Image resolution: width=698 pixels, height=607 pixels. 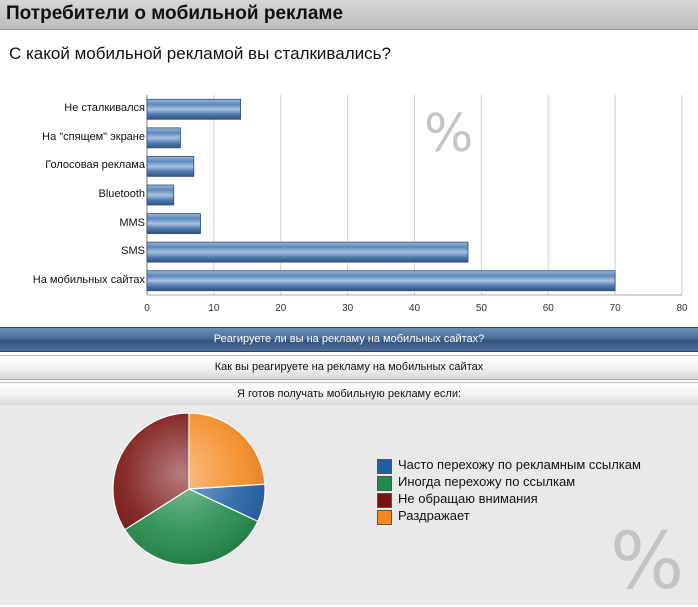 I want to click on legend-label: Не обращаю внимания, so click(x=468, y=498).